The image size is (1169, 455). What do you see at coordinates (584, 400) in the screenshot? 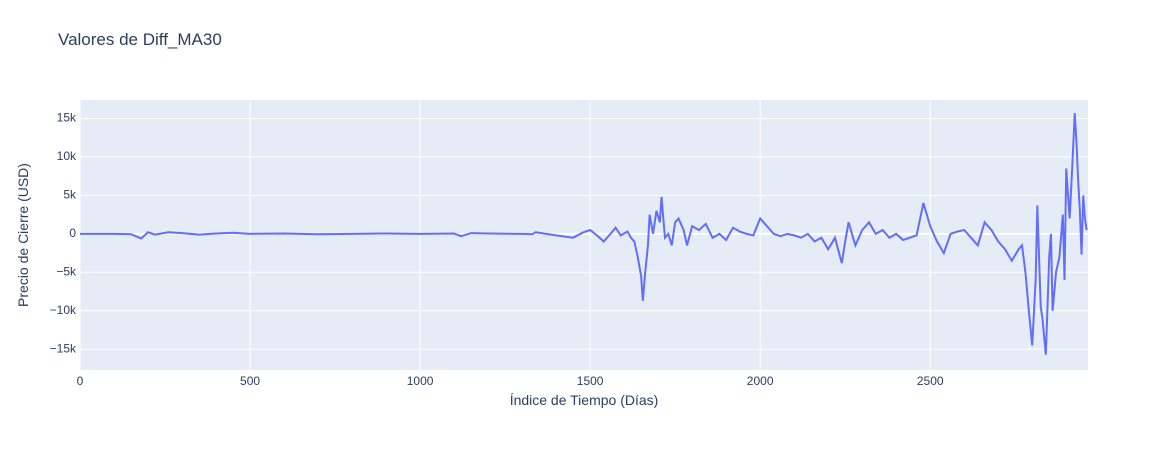
I see `x-axis-label: Índice de Tiempo (Días)` at bounding box center [584, 400].